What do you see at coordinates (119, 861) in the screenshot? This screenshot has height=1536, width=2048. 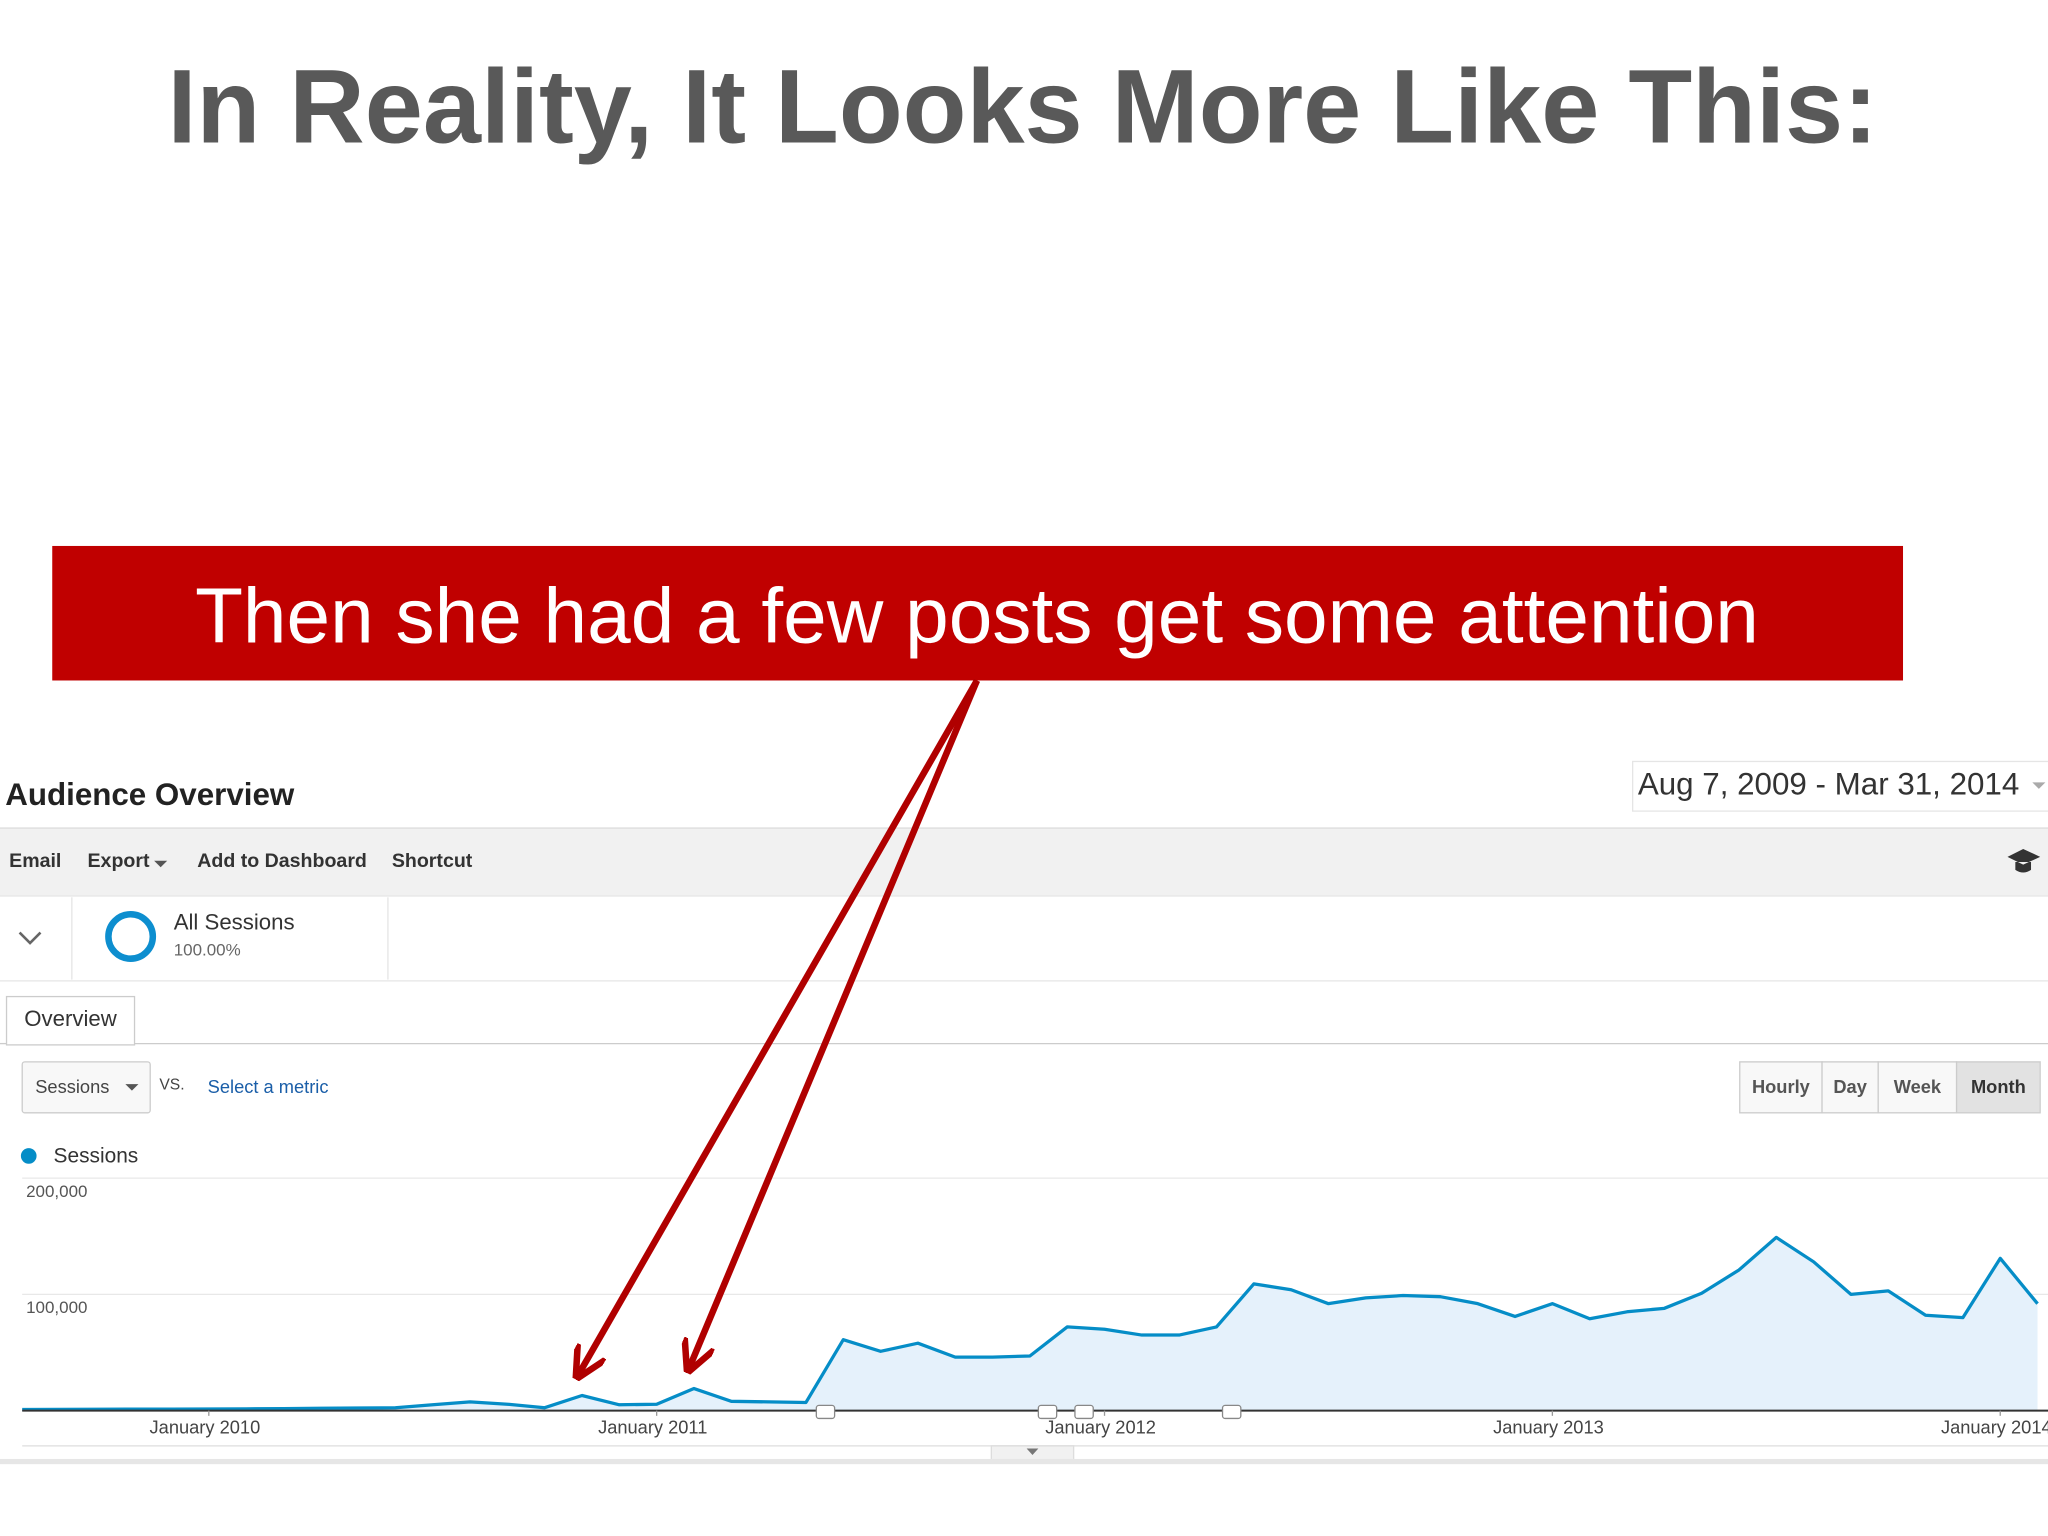 I see `toolbar-item: Export` at bounding box center [119, 861].